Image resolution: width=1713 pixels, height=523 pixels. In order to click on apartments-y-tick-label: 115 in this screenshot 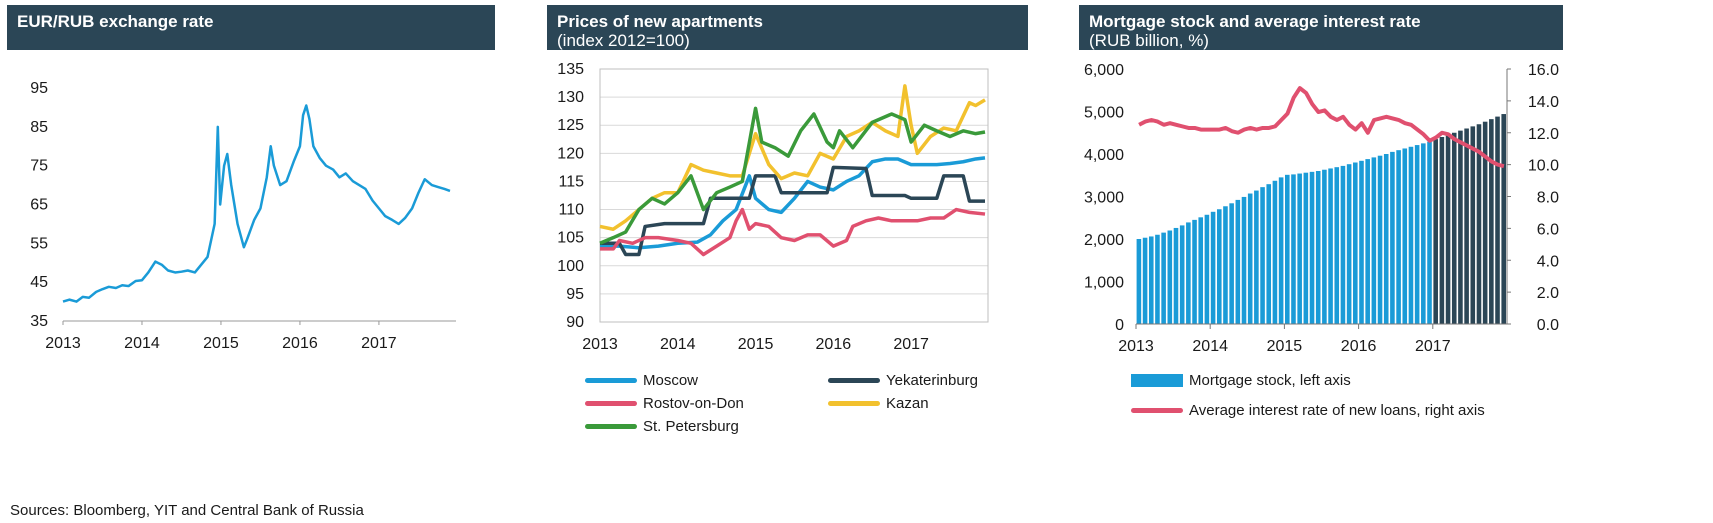, I will do `click(571, 181)`.